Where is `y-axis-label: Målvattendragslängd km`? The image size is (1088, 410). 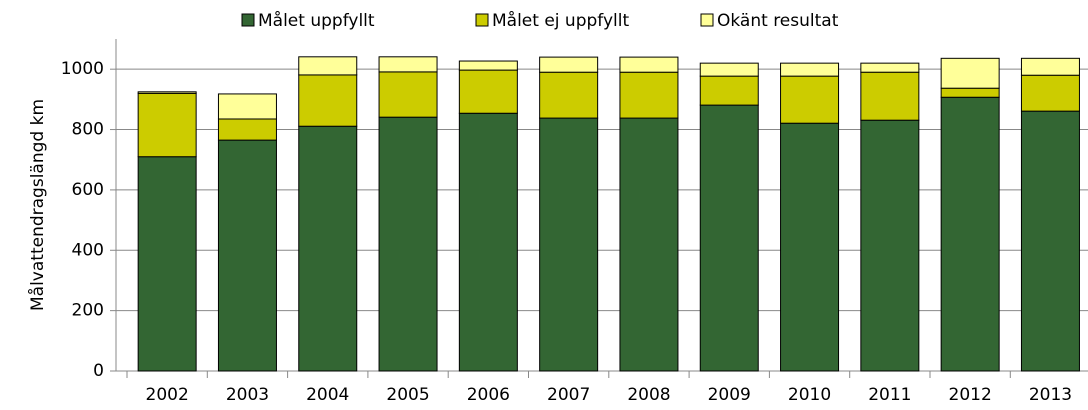 y-axis-label: Målvattendragslängd km is located at coordinates (37, 205).